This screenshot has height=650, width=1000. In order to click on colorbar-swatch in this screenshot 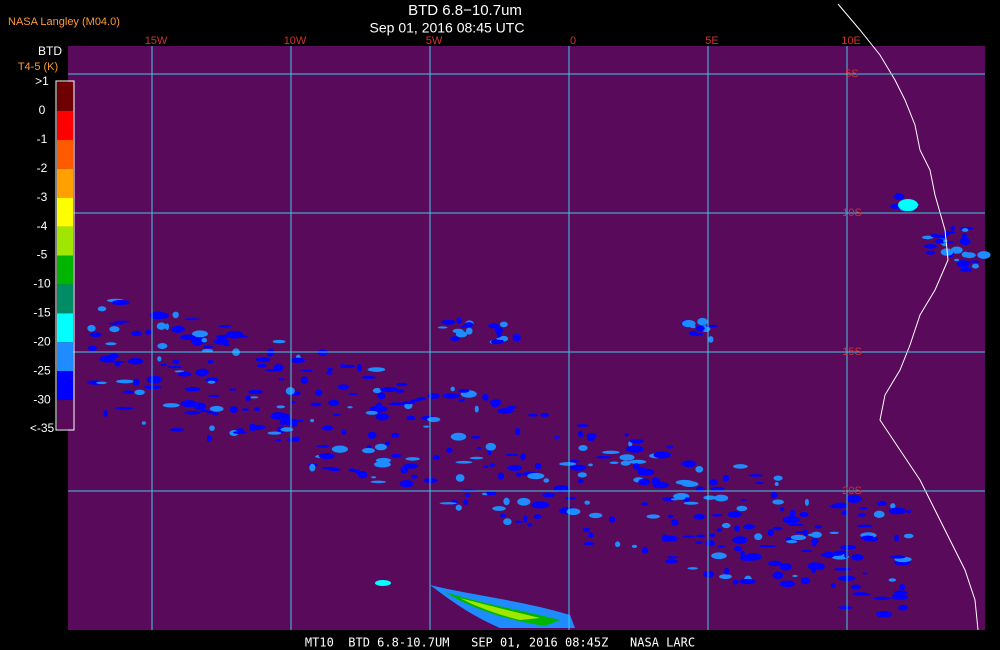, I will do `click(65, 125)`.